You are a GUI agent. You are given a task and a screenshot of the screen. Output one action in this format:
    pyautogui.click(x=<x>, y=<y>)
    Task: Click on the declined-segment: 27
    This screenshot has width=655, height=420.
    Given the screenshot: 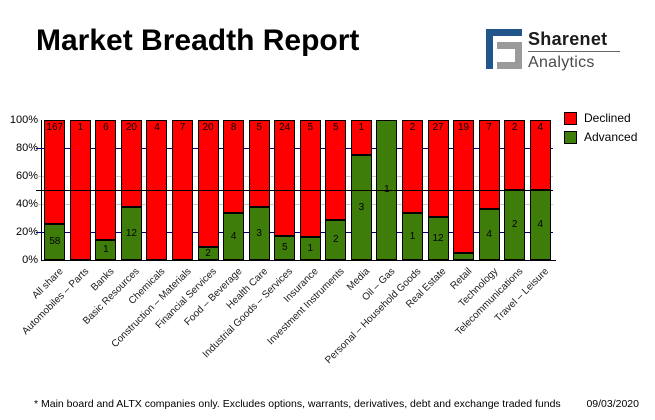 What is the action you would take?
    pyautogui.click(x=438, y=168)
    